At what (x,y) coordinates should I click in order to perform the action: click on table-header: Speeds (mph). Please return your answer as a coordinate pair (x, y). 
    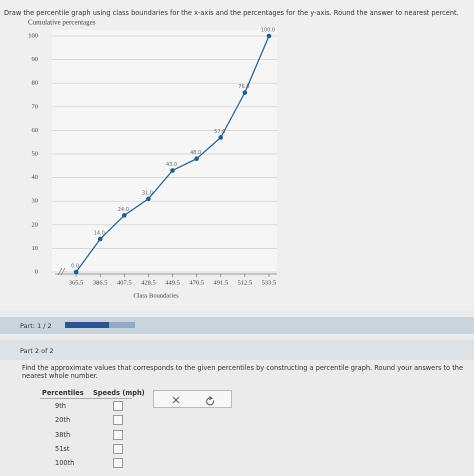
    Looking at the image, I should click on (119, 393).